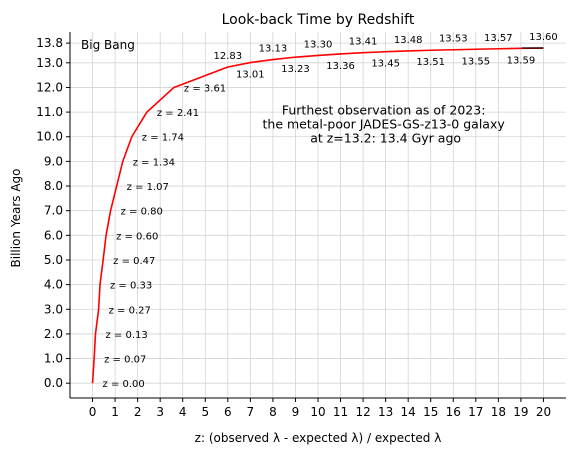  What do you see at coordinates (53, 383) in the screenshot?
I see `y-tick-label: 0.0` at bounding box center [53, 383].